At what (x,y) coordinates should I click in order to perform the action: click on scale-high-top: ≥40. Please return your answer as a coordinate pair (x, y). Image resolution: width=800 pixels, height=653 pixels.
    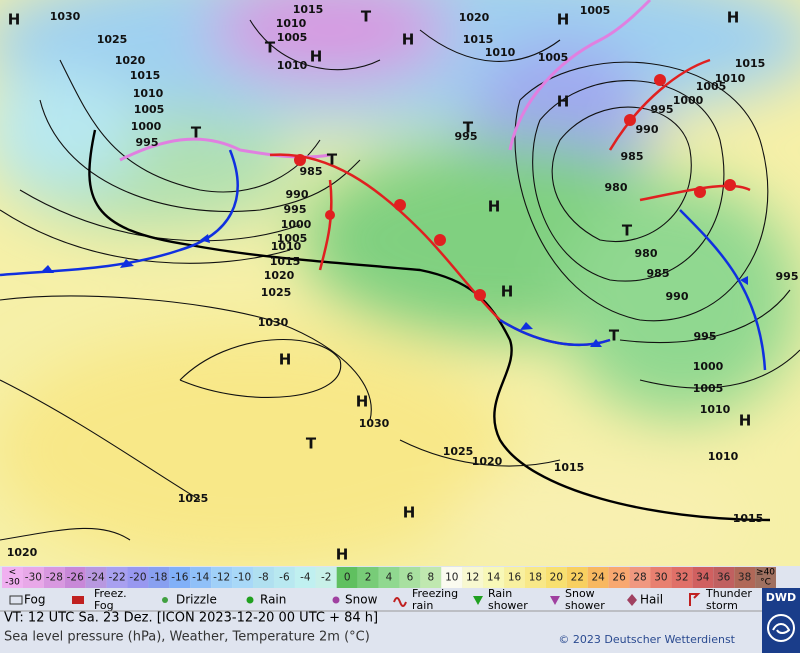
    Looking at the image, I should click on (765, 573).